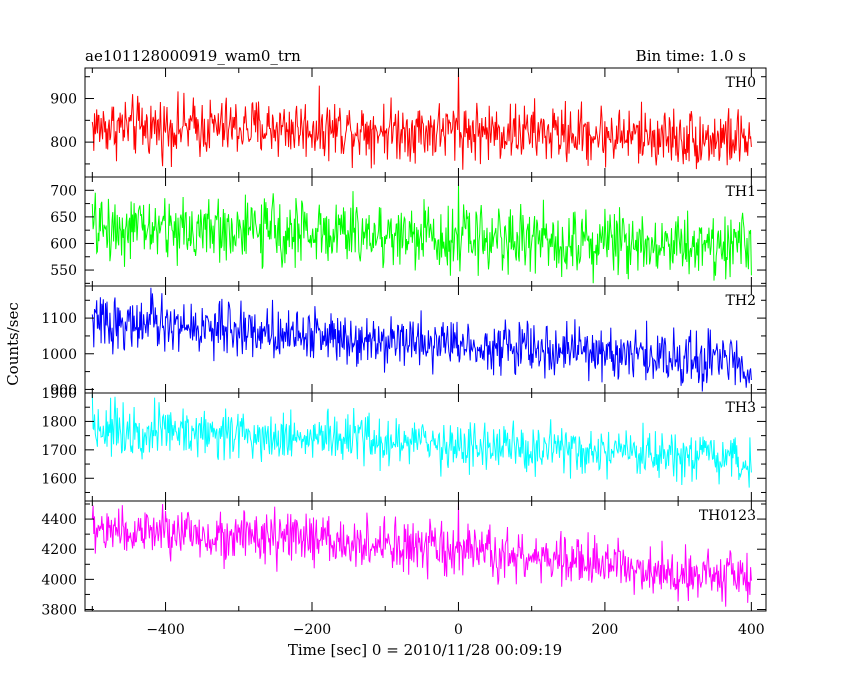 The image size is (850, 685). I want to click on panel-th2: 900 1000 1100 TH2, so click(404, 341).